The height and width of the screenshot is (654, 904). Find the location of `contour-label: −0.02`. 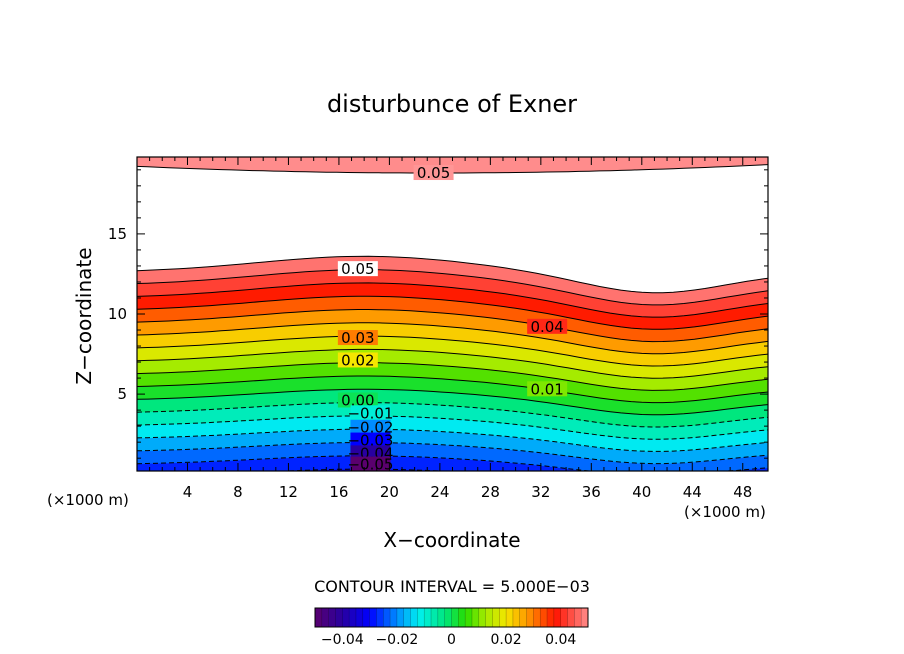

contour-label: −0.02 is located at coordinates (370, 428).